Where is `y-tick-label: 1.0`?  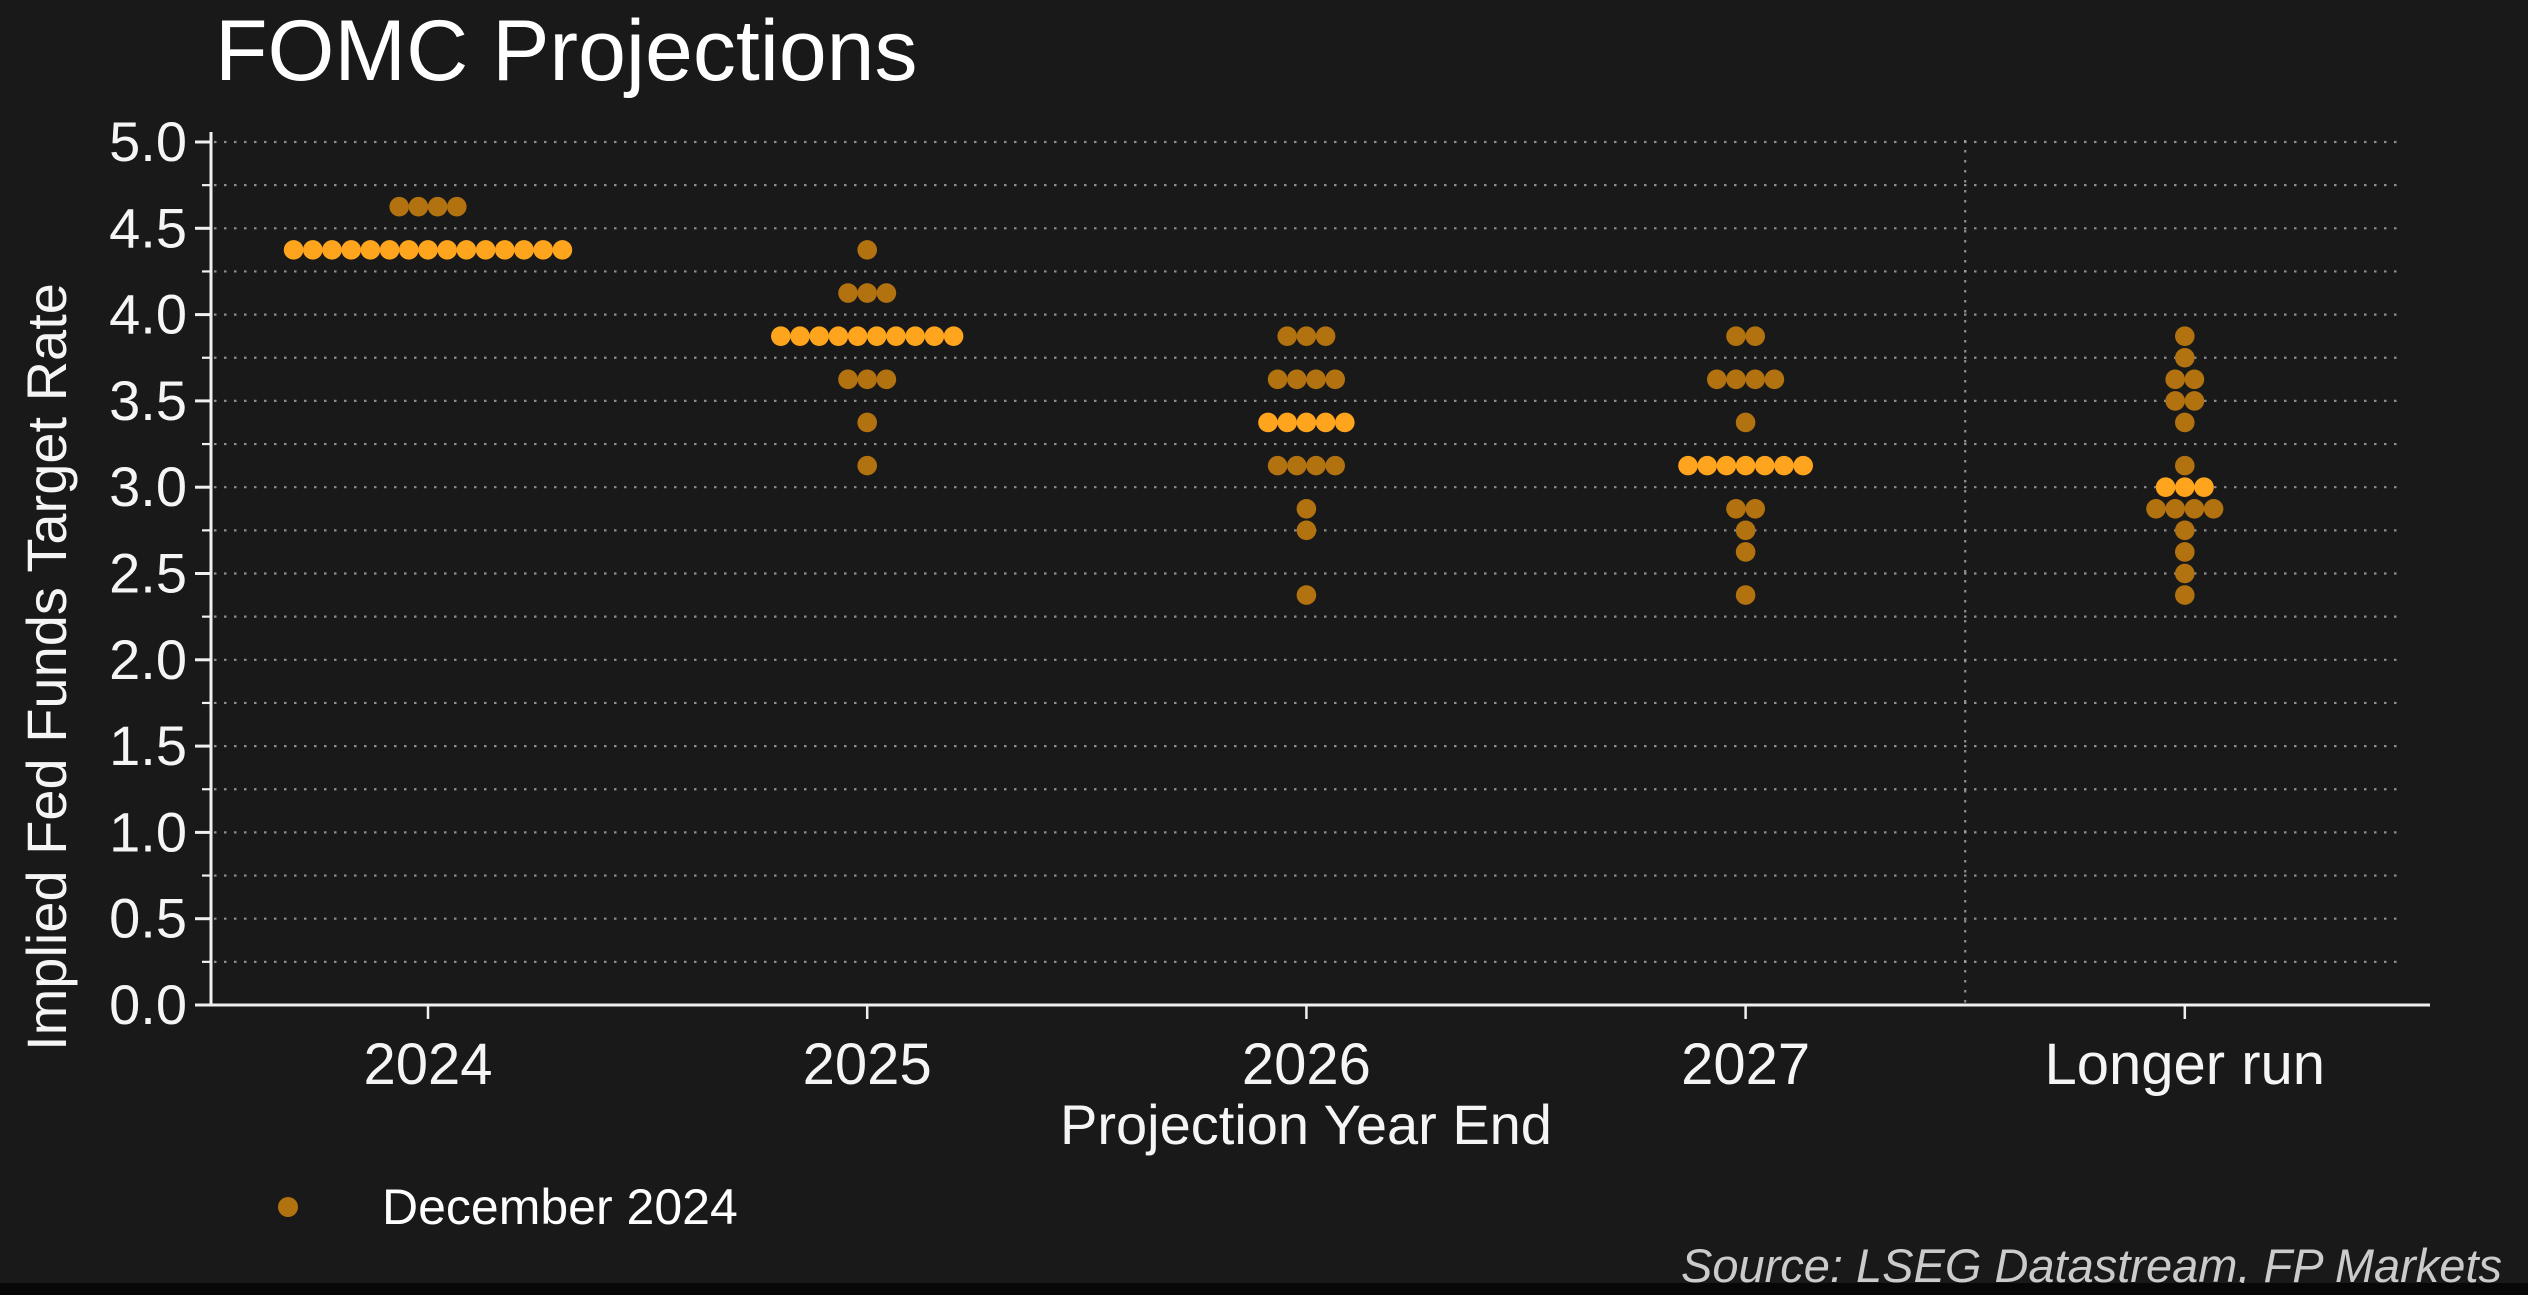 y-tick-label: 1.0 is located at coordinates (148, 831).